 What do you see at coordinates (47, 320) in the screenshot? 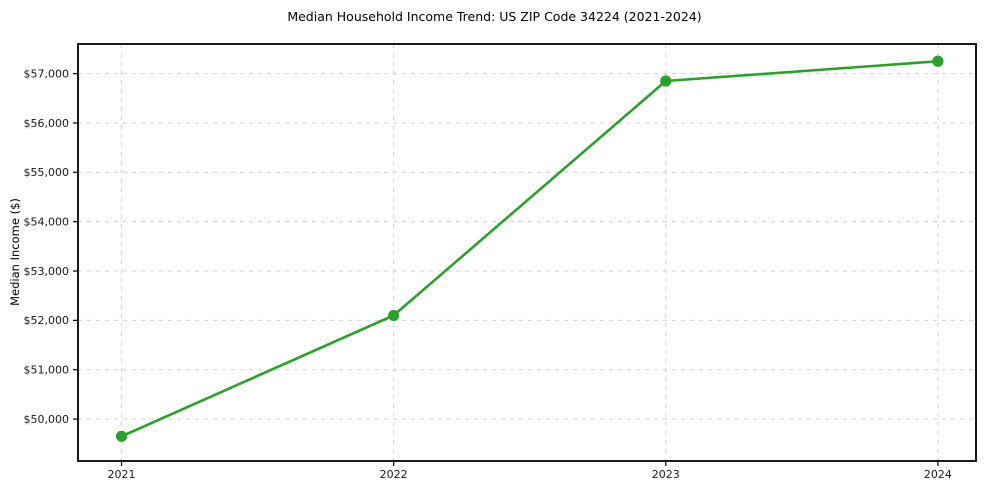
I see `y-tick-label: $52,000` at bounding box center [47, 320].